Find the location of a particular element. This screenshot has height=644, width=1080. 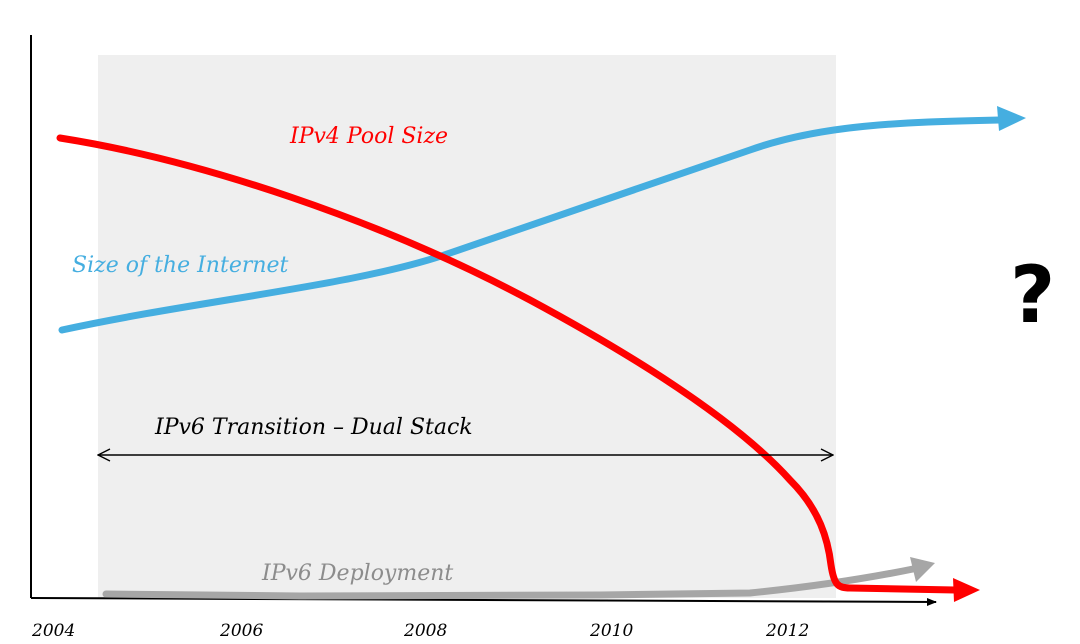

x-tick-label: 2010 is located at coordinates (611, 631).